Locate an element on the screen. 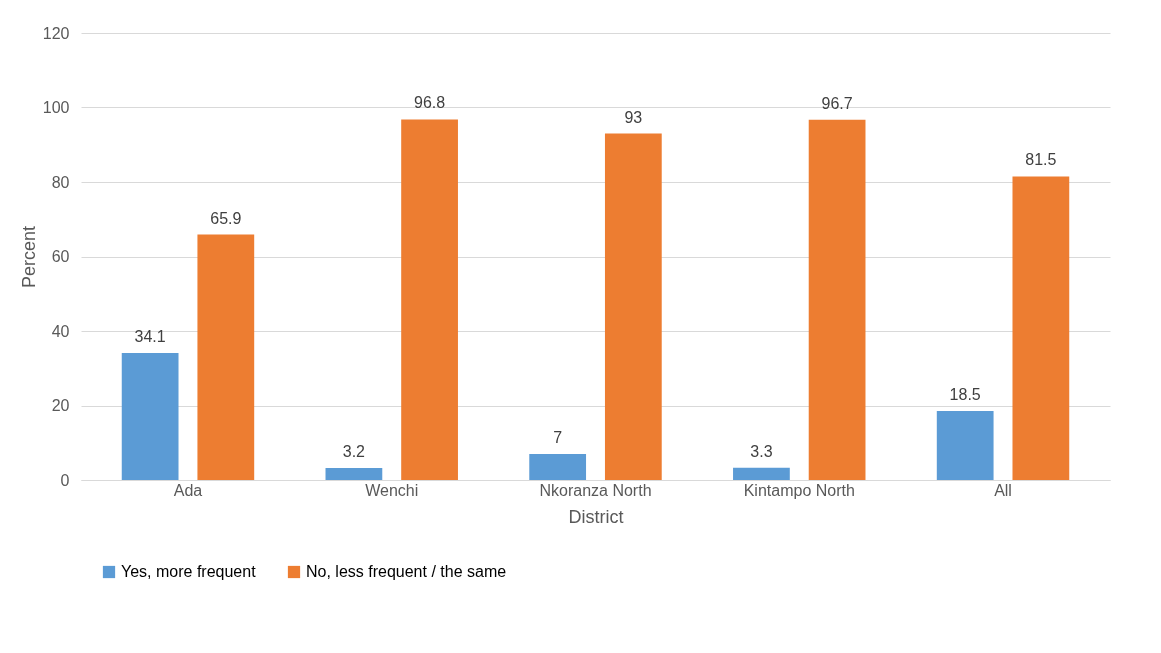 Image resolution: width=1161 pixels, height=653 pixels. data-label: 93 is located at coordinates (633, 117).